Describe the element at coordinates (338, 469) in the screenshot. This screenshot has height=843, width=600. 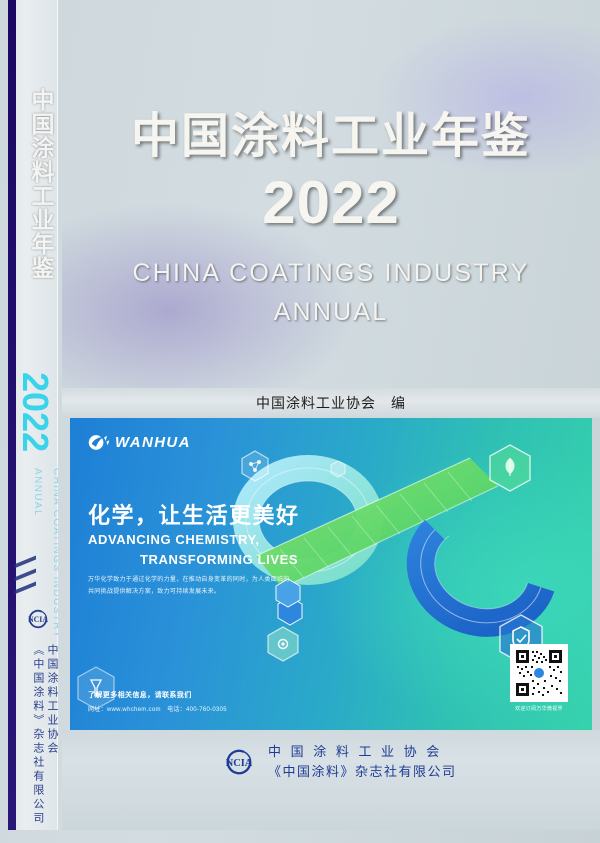
I see `small-hexagon-decoration-icon` at that location.